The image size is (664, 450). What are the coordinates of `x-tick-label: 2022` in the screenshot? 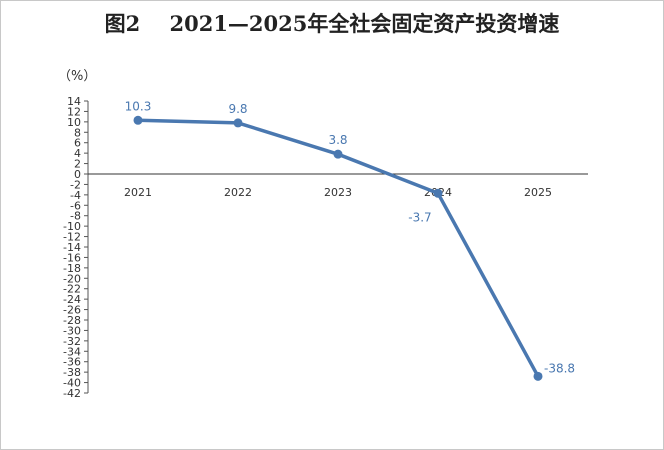 It's located at (238, 192).